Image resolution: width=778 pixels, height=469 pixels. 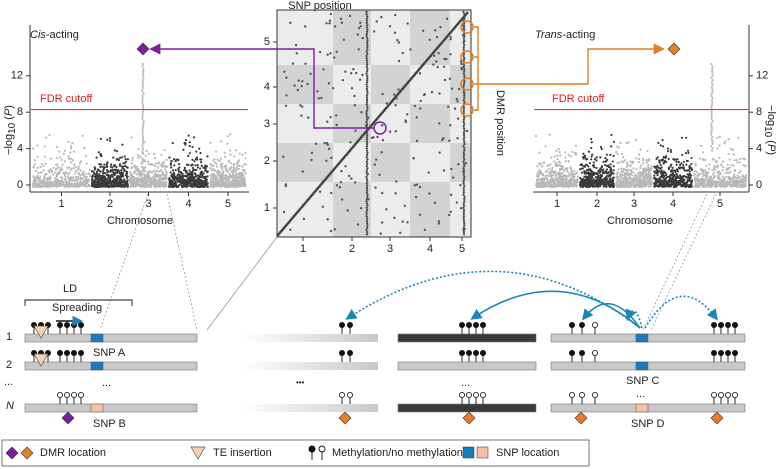 What do you see at coordinates (267, 208) in the screenshot?
I see `y-tick-label: 1` at bounding box center [267, 208].